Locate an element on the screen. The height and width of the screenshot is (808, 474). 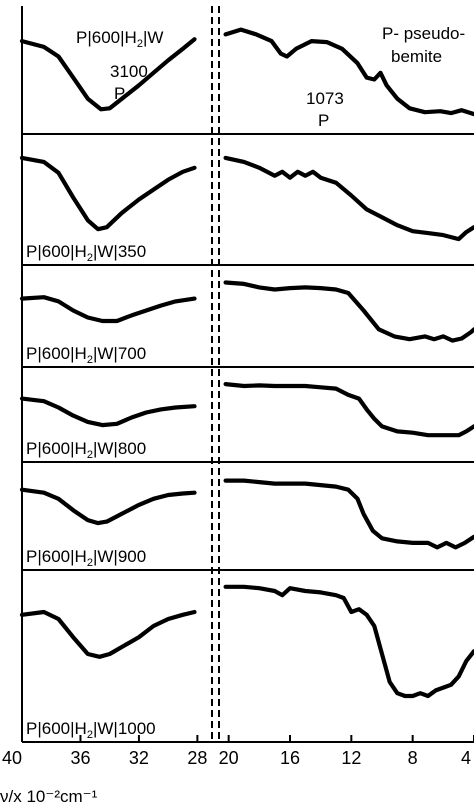
x-tick-label: 36 is located at coordinates (80, 758).